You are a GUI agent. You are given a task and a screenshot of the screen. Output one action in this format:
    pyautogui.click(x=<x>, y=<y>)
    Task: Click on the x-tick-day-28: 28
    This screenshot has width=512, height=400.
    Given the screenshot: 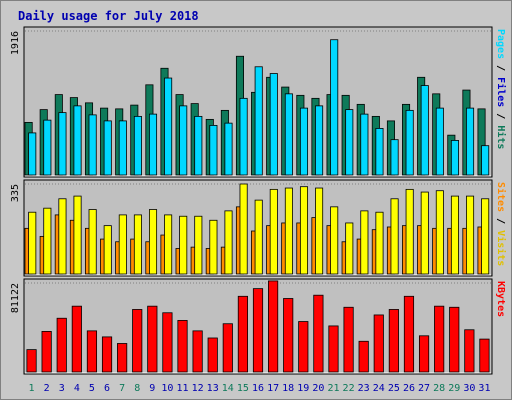 What is the action you would take?
    pyautogui.click(x=439, y=388)
    